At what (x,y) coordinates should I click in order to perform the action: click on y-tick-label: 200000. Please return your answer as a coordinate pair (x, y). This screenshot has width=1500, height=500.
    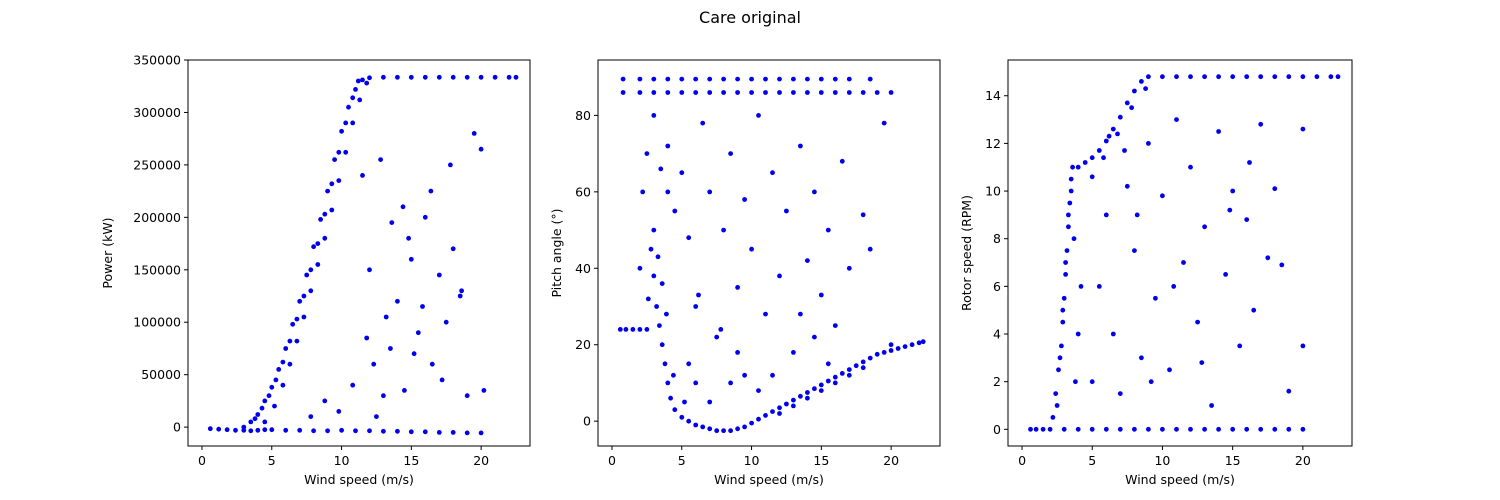
    Looking at the image, I should click on (157, 217).